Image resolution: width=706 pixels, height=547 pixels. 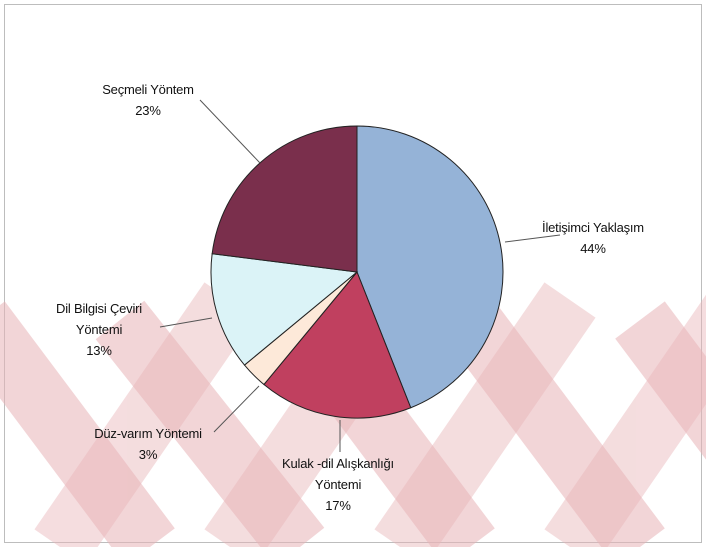 What do you see at coordinates (338, 463) in the screenshot?
I see `slice-category-label: Kulak -dil Alışkanlığı` at bounding box center [338, 463].